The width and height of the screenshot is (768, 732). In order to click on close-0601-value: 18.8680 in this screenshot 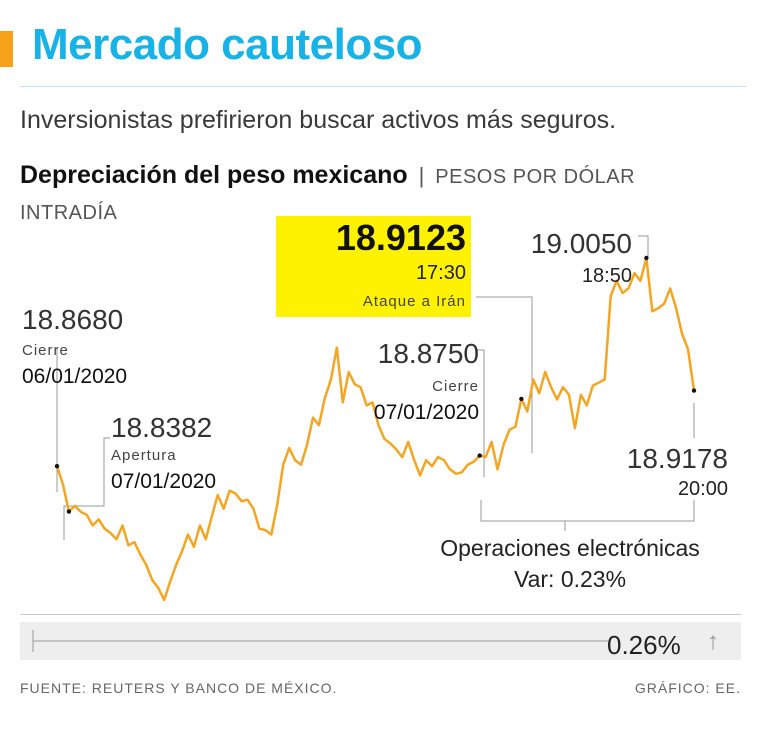, I will do `click(73, 319)`.